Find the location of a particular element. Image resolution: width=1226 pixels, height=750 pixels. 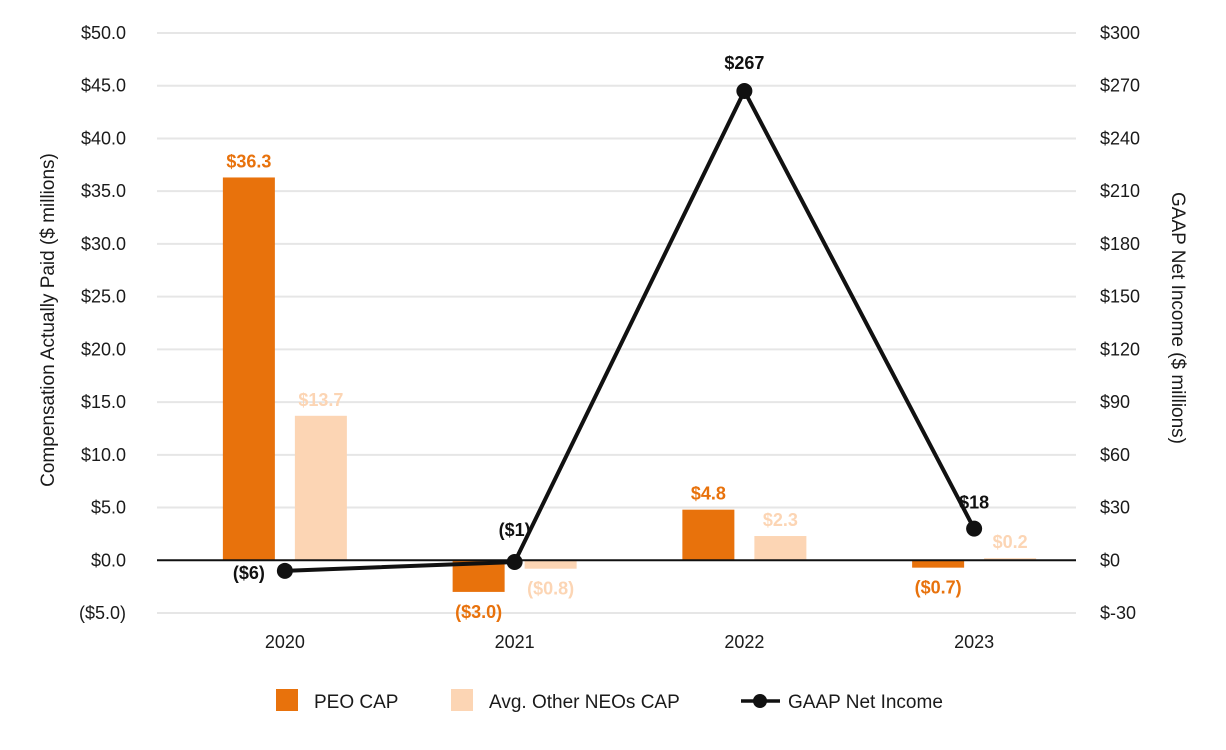

left-tick-label: $15.0 is located at coordinates (103, 402).